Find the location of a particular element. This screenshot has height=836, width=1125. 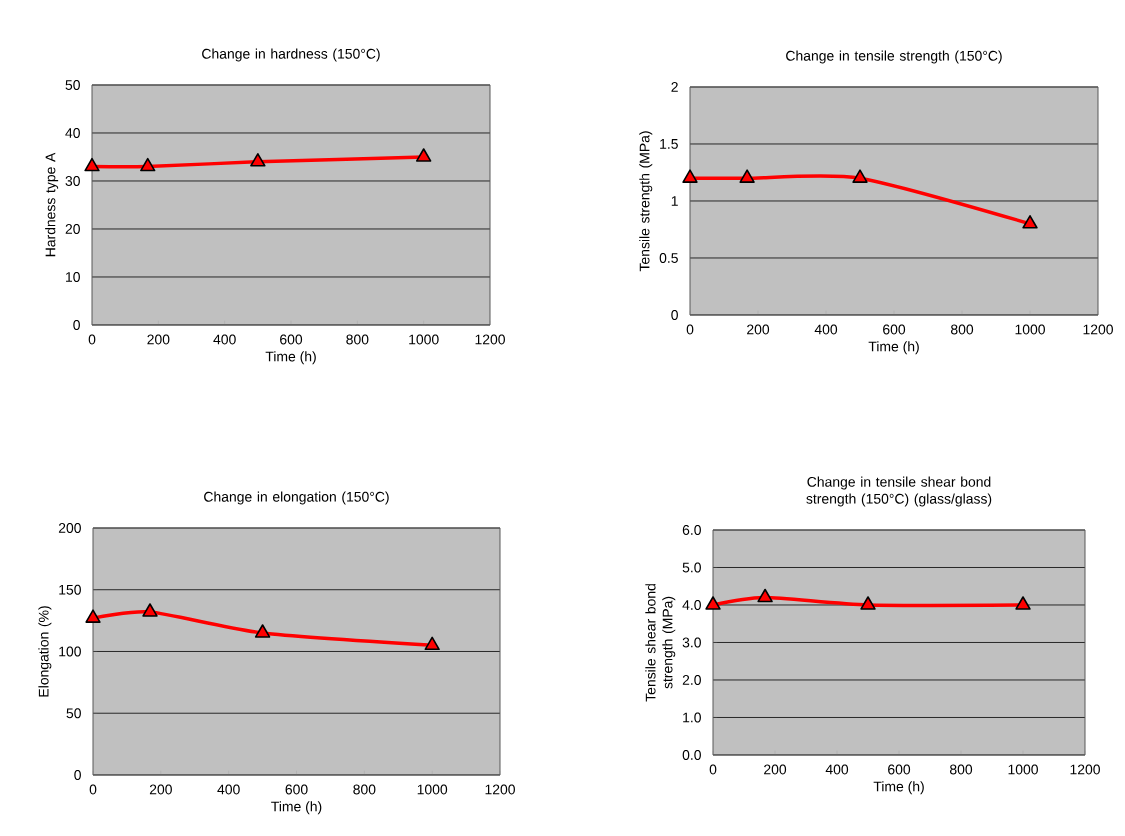

y-tick-label: 4.0 is located at coordinates (691, 605).